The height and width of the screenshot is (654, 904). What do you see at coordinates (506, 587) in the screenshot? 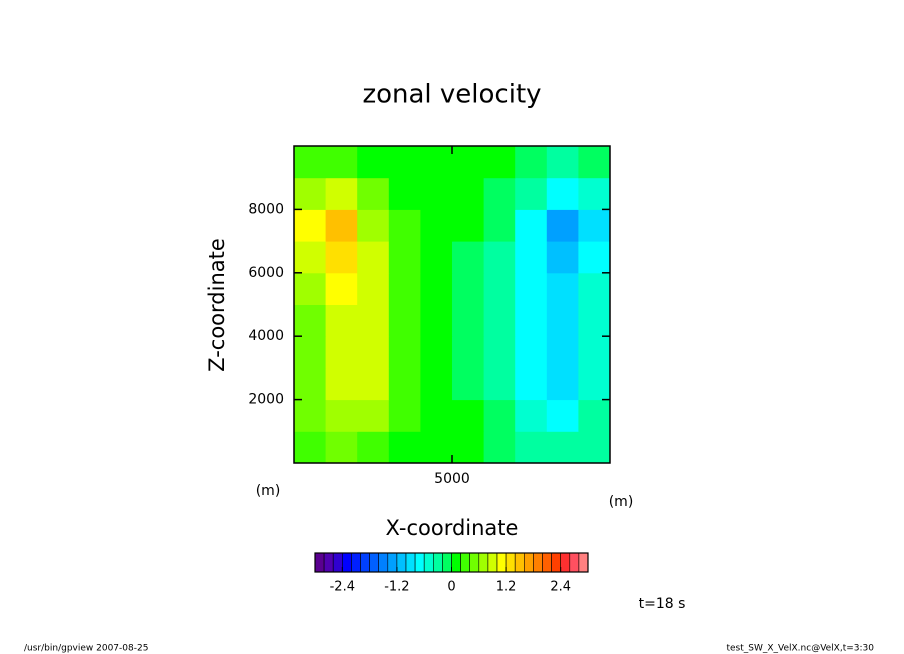
I see `colorbar-tick-label: 1.2` at bounding box center [506, 587].